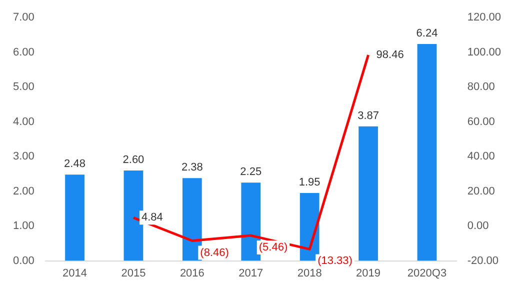  Describe the element at coordinates (478, 226) in the screenshot. I see `y2-tick-label: 0.00` at that location.